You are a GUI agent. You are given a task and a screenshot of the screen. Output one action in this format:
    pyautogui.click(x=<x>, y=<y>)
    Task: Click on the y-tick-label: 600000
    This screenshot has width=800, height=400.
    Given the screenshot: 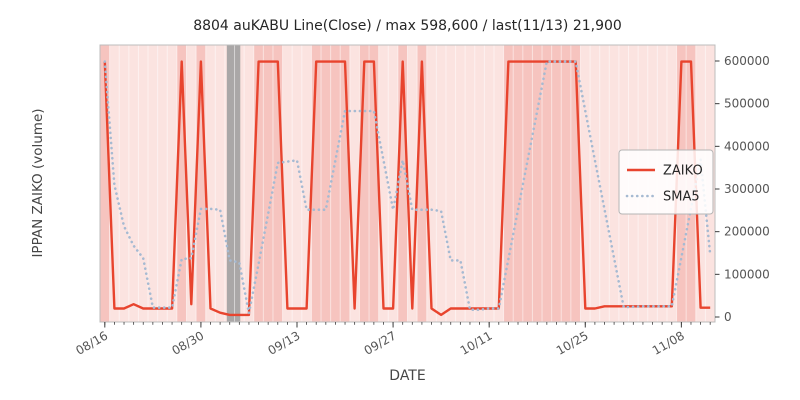 What is the action you would take?
    pyautogui.click(x=747, y=61)
    